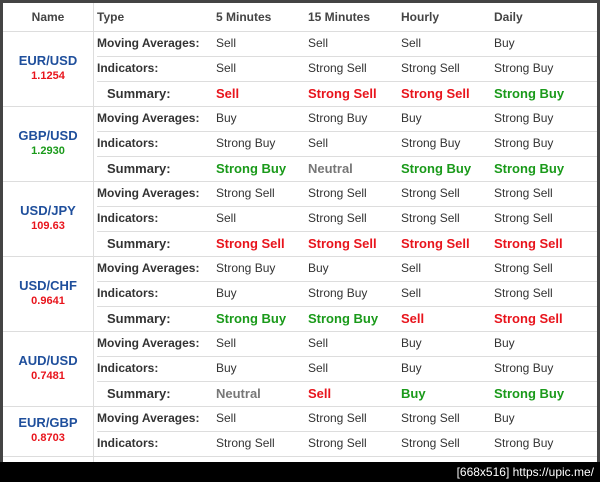 This screenshot has height=482, width=600. What do you see at coordinates (244, 17) in the screenshot?
I see `column-header: 5 Minutes` at bounding box center [244, 17].